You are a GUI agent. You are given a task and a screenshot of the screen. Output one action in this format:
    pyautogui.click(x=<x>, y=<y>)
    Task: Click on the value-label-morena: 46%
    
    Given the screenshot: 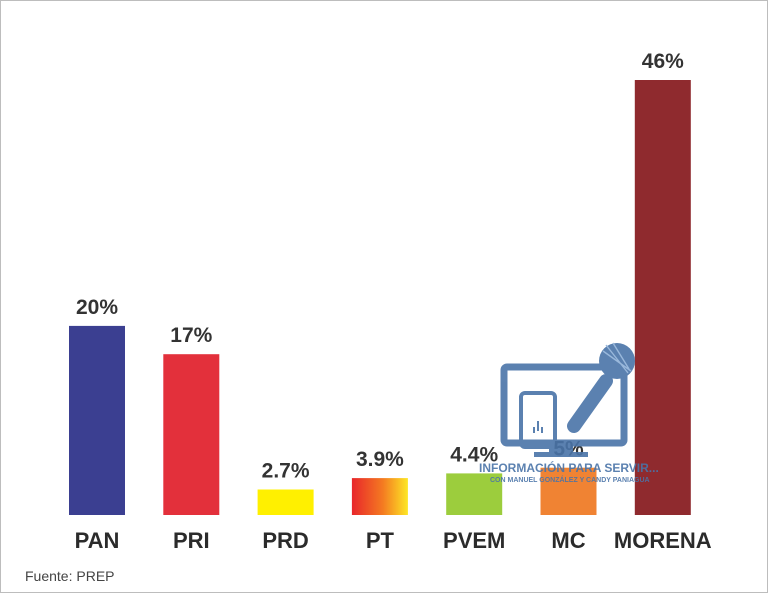 What is the action you would take?
    pyautogui.click(x=663, y=61)
    